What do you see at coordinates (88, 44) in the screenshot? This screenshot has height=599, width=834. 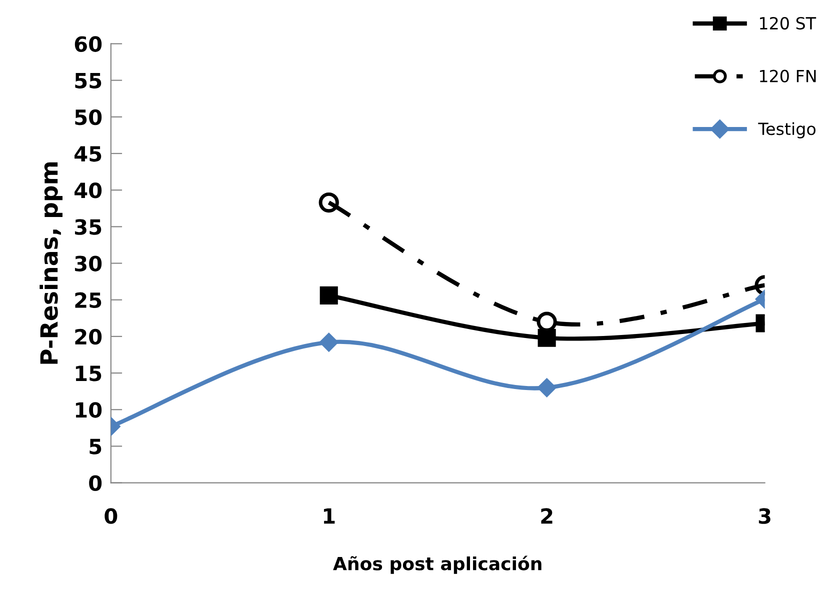 I see `y-tick-label: 60` at bounding box center [88, 44].